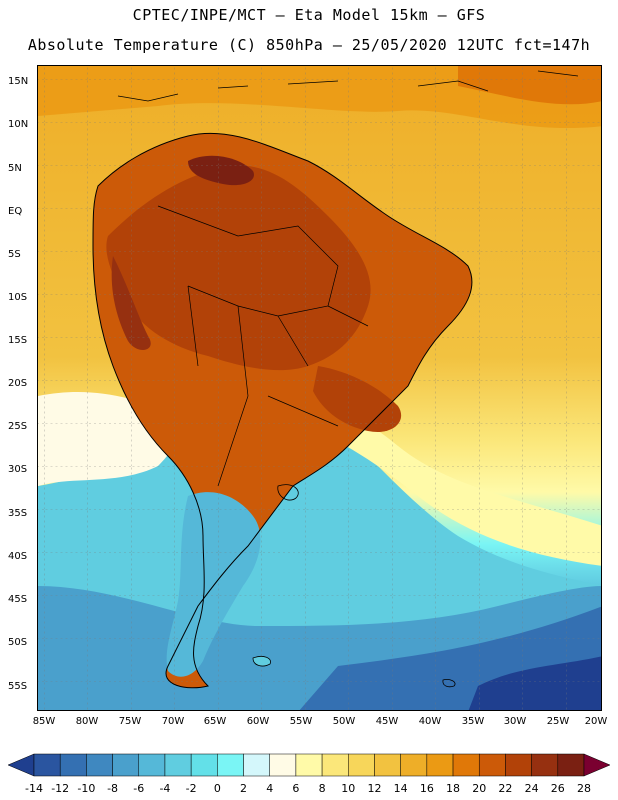  What do you see at coordinates (164, 788) in the screenshot?
I see `colorbar-tick-label: -4` at bounding box center [164, 788].